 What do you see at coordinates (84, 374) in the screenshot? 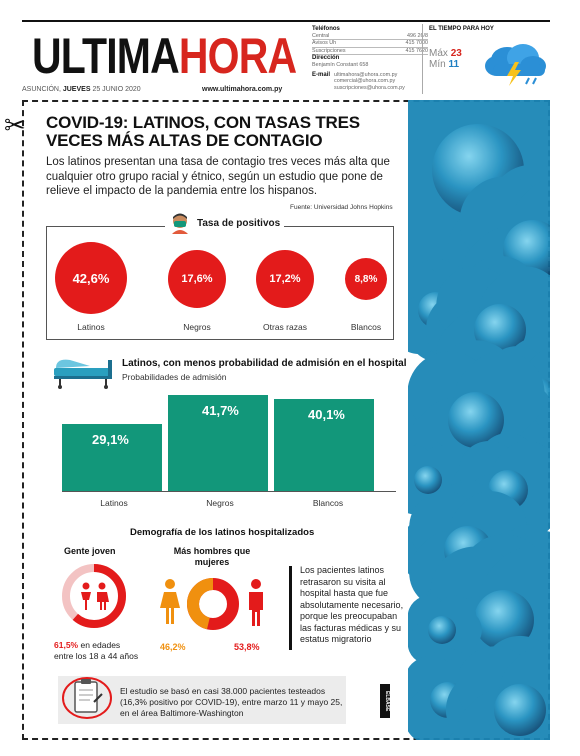
I see `hospital-bed-icon` at bounding box center [84, 374].